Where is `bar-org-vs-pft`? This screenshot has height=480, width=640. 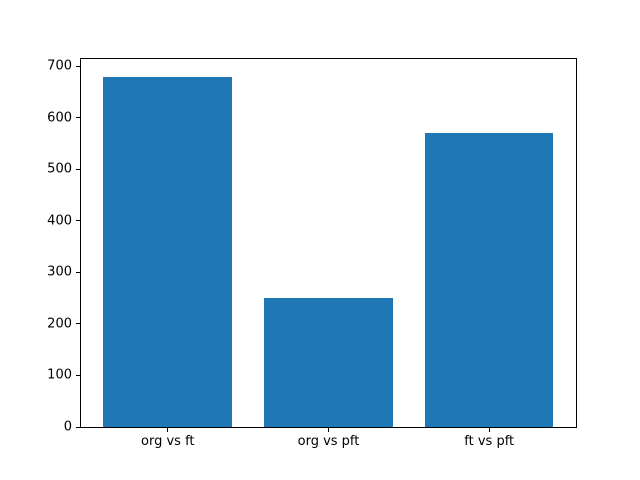
bar-org-vs-pft is located at coordinates (328, 362).